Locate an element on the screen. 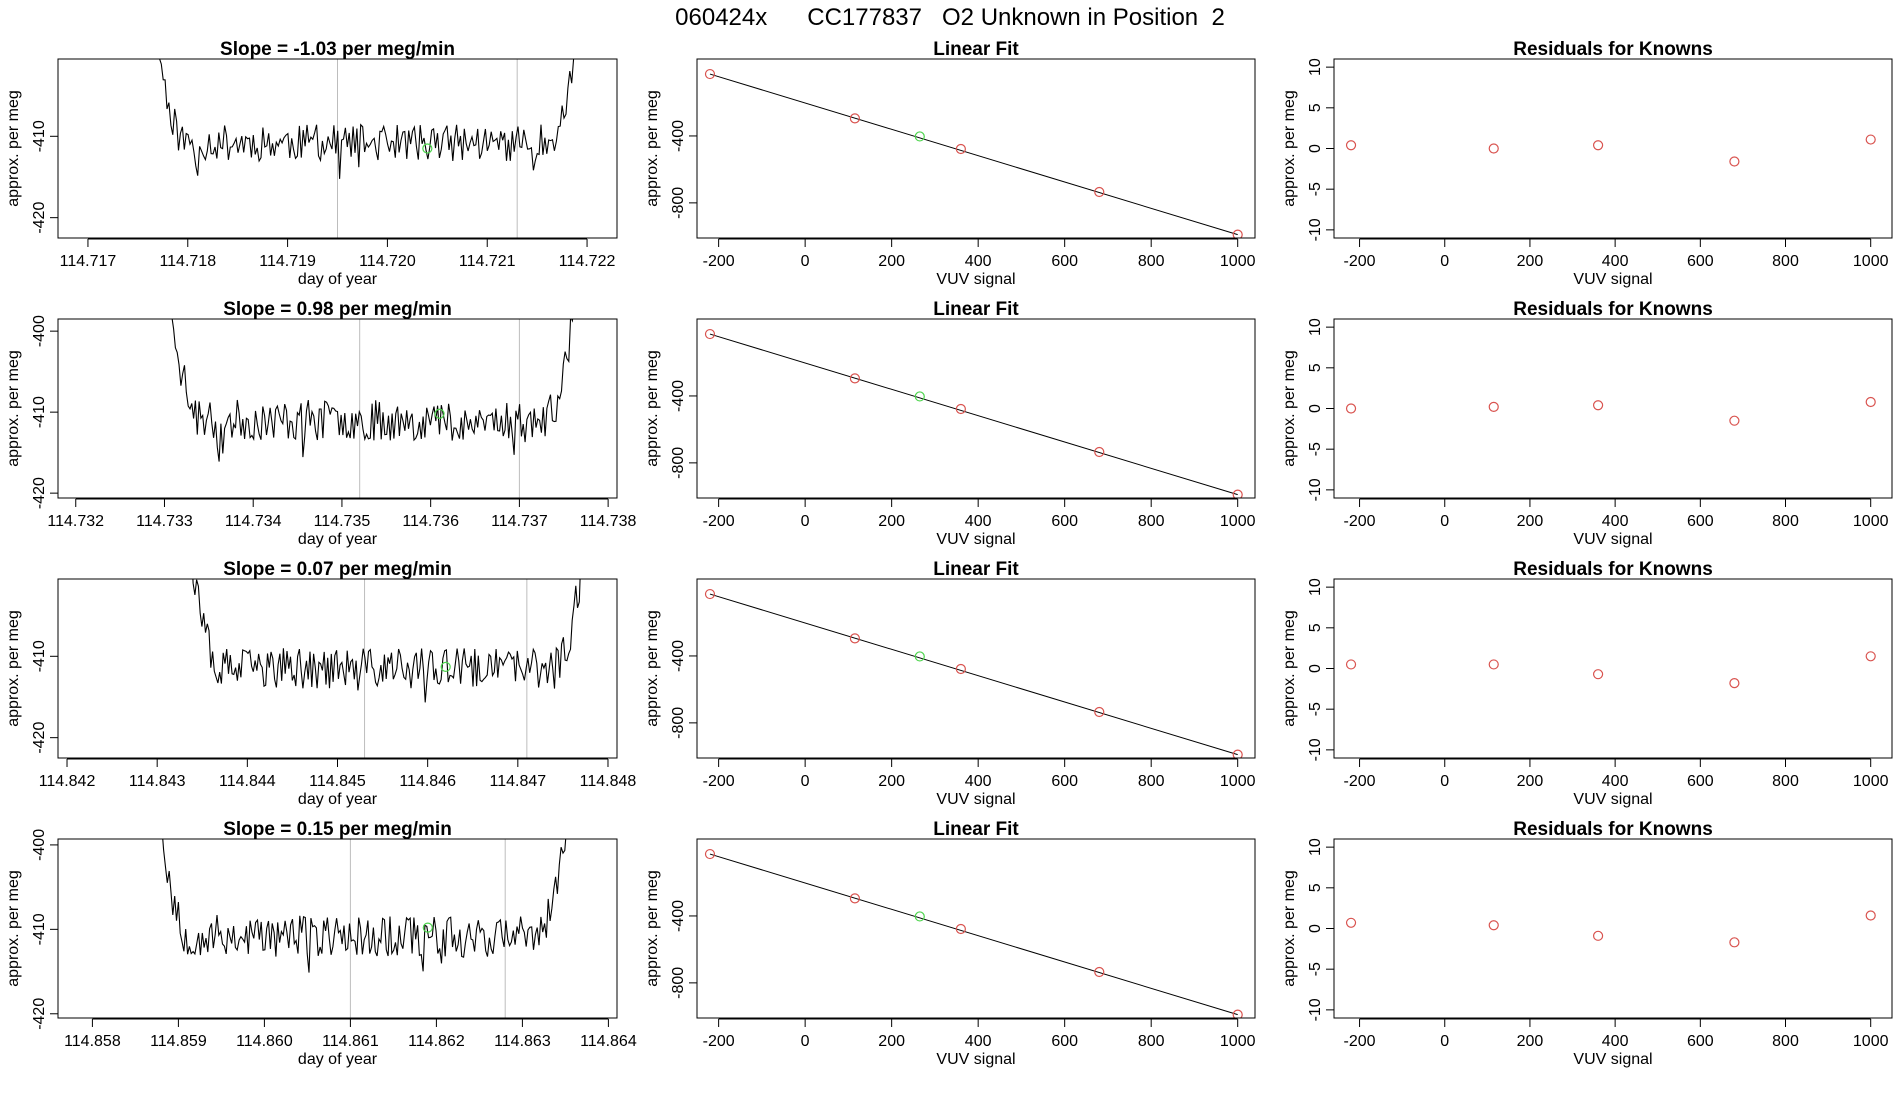 This screenshot has width=1900, height=1100. x-tick-label: 114.848 is located at coordinates (608, 781).